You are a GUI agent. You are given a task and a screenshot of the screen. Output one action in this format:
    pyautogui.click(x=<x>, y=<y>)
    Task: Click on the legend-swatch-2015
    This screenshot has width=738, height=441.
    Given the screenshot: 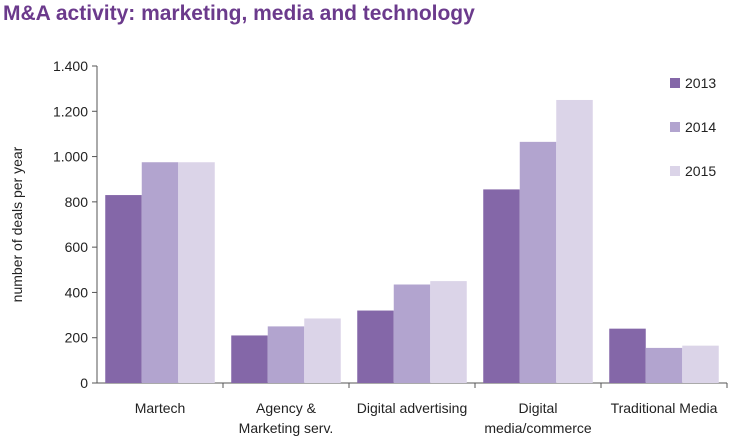 What is the action you would take?
    pyautogui.click(x=675, y=171)
    